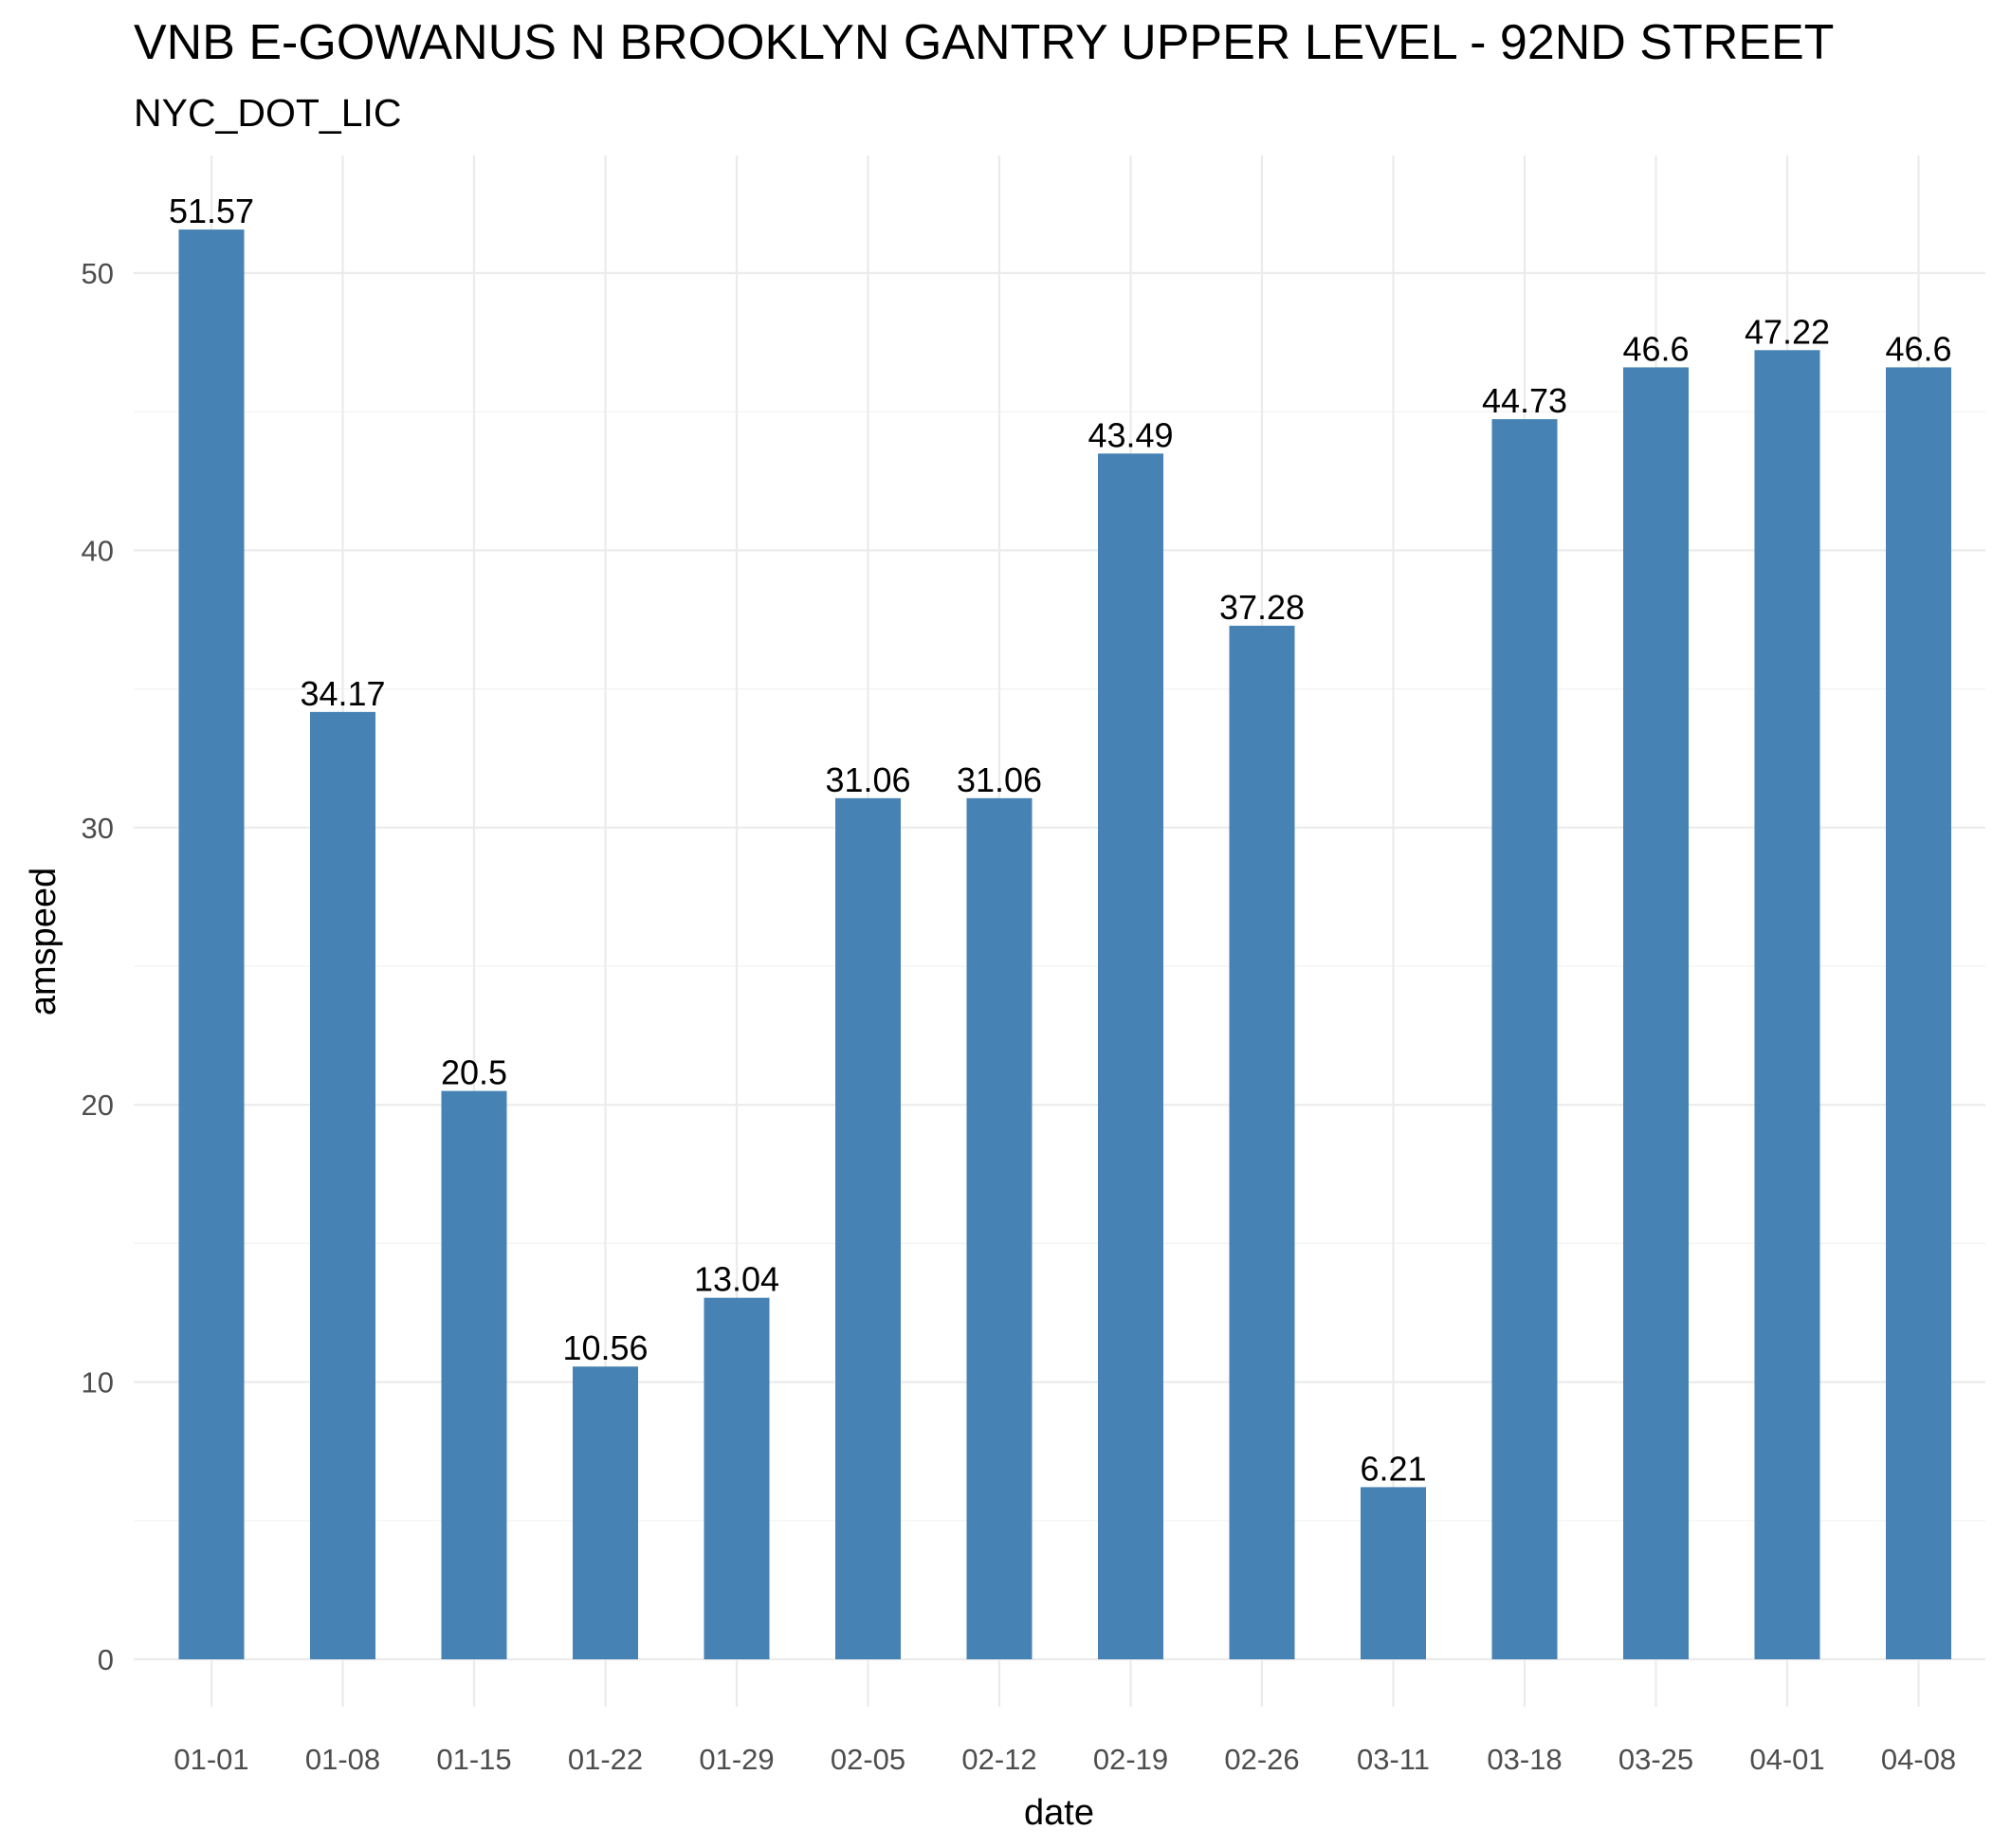  What do you see at coordinates (1394, 1759) in the screenshot?
I see `x-tick-label: 03-11` at bounding box center [1394, 1759].